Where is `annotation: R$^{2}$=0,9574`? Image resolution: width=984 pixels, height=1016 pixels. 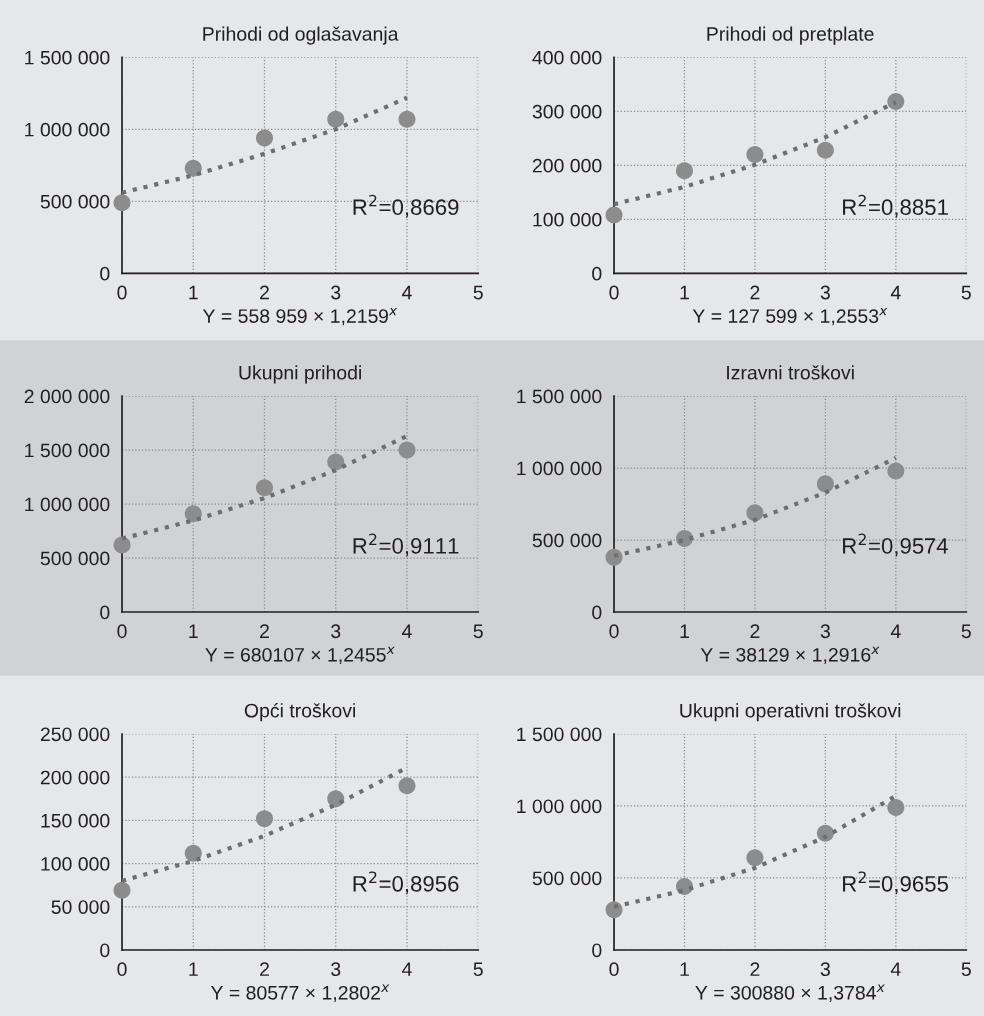 annotation: R$^{2}$=0,9574 is located at coordinates (895, 545).